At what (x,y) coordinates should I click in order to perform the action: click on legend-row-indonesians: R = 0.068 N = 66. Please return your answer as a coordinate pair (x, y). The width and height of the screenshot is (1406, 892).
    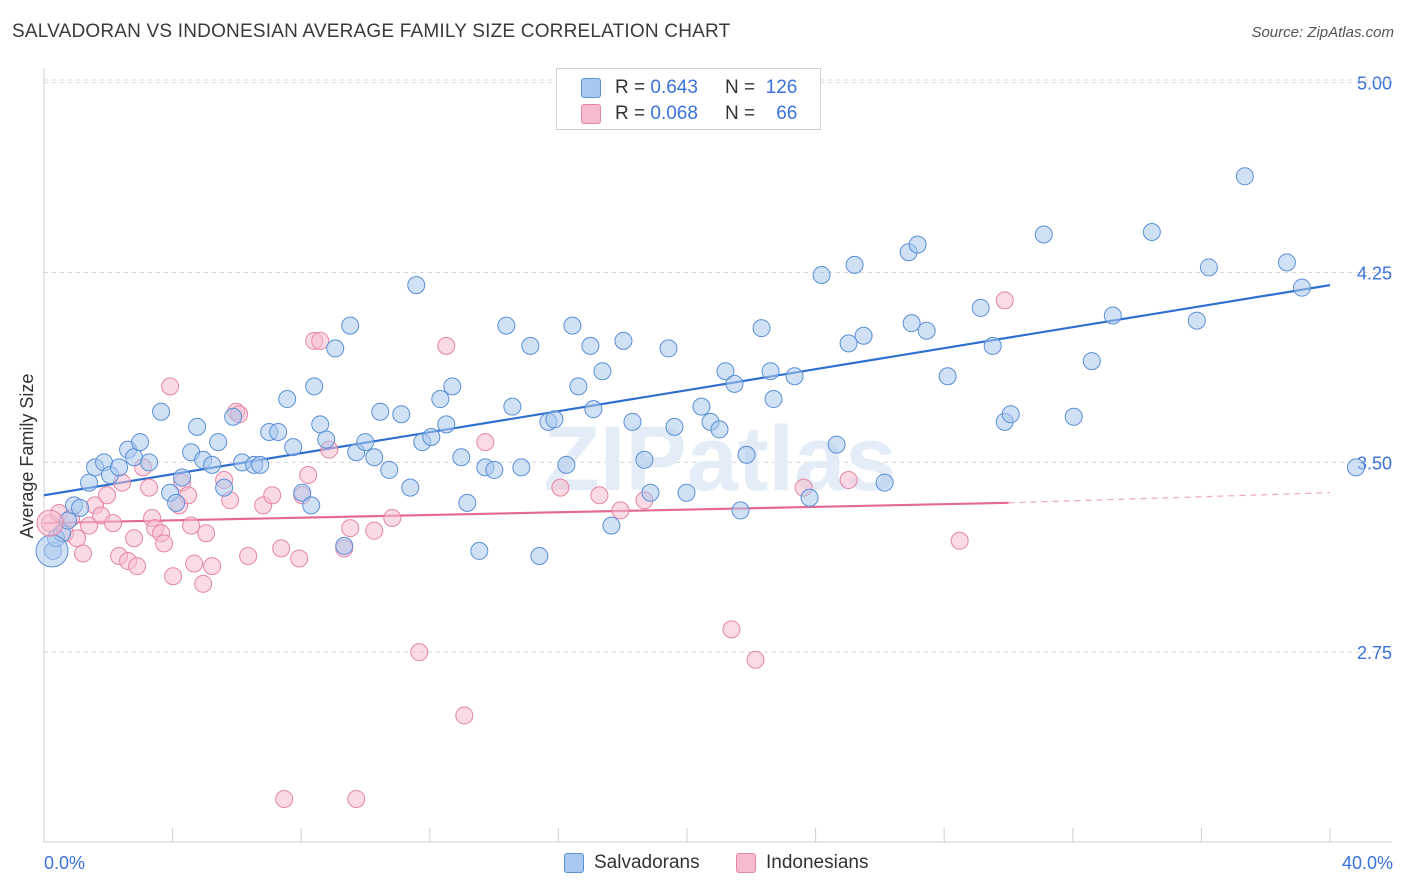
    Looking at the image, I should click on (689, 114).